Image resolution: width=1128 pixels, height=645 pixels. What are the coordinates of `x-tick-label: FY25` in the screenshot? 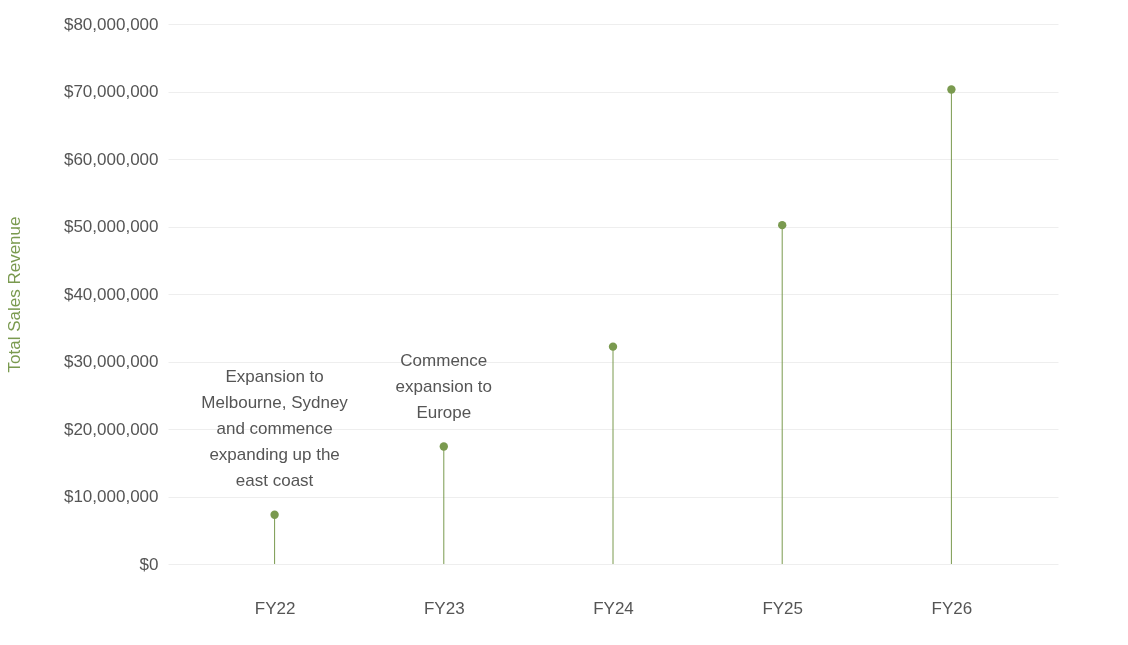 It's located at (783, 608).